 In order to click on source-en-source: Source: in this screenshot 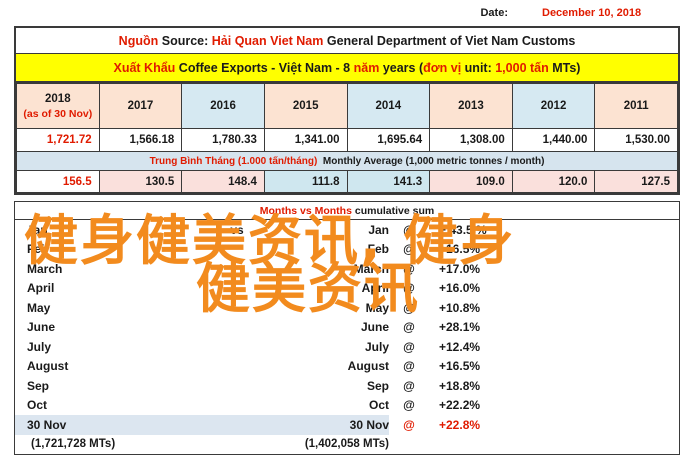, I will do `click(185, 41)`.